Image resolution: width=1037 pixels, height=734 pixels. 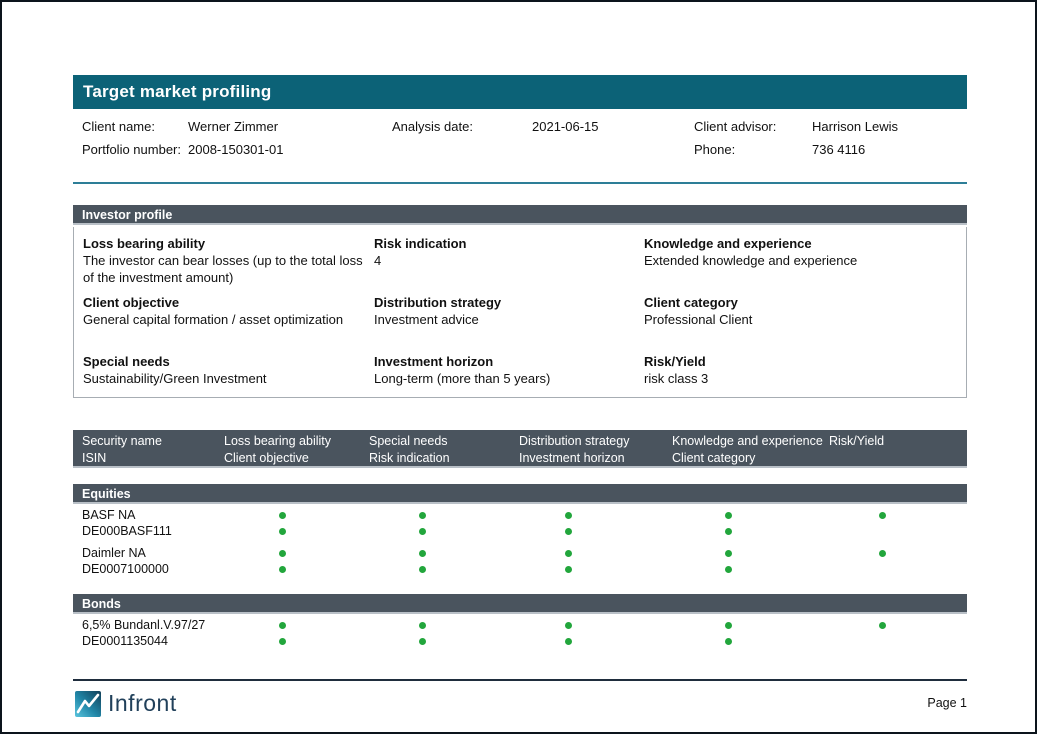 I want to click on column-label: Loss bearing ability, so click(x=278, y=441).